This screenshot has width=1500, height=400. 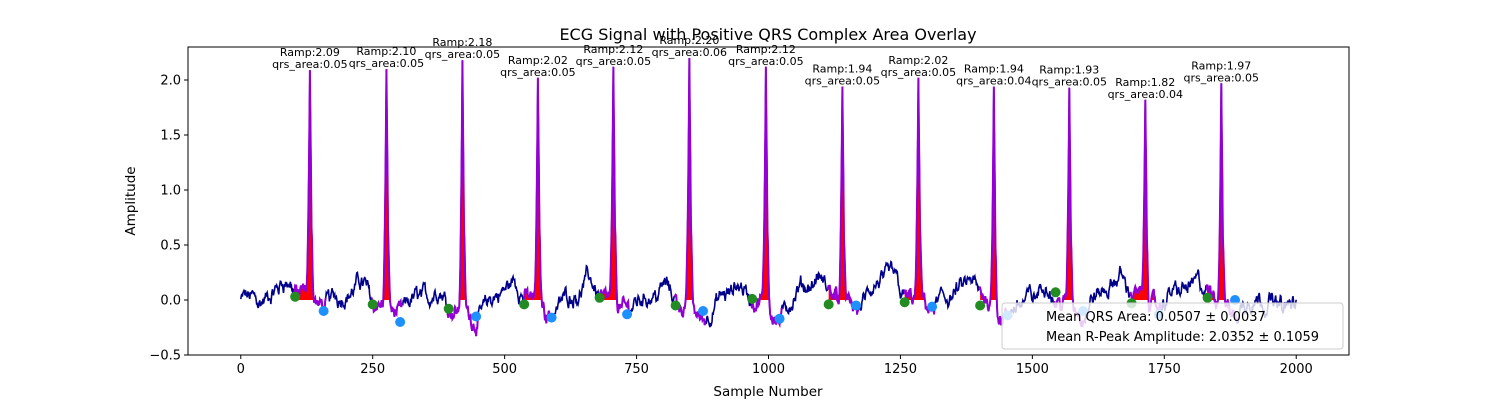 What do you see at coordinates (1164, 369) in the screenshot?
I see `x-tick-label: 1750` at bounding box center [1164, 369].